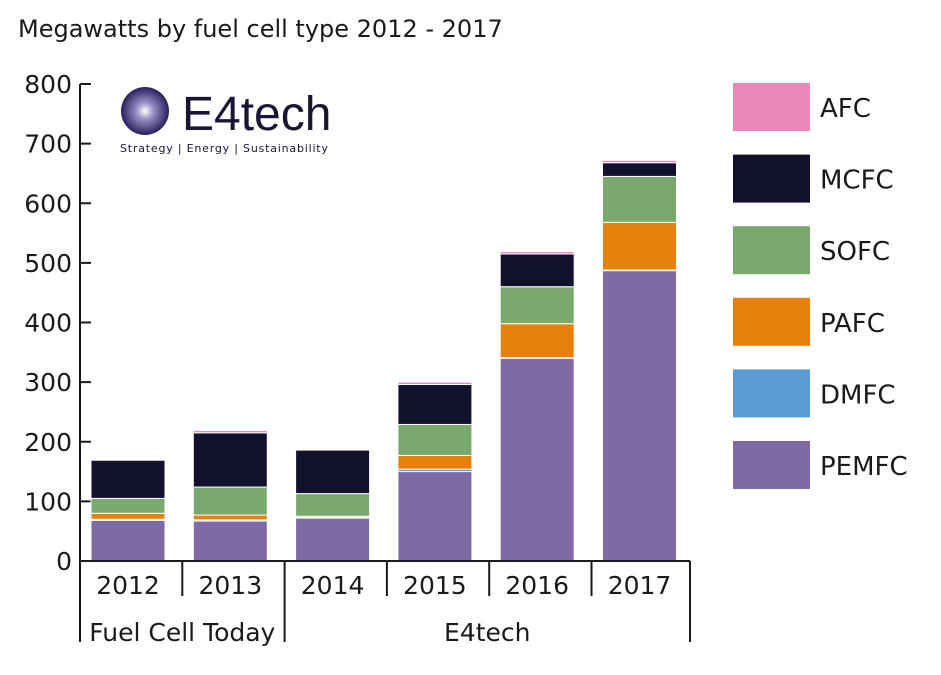 Image resolution: width=941 pixels, height=675 pixels. I want to click on legend-label-sofc: SOFC, so click(855, 252).